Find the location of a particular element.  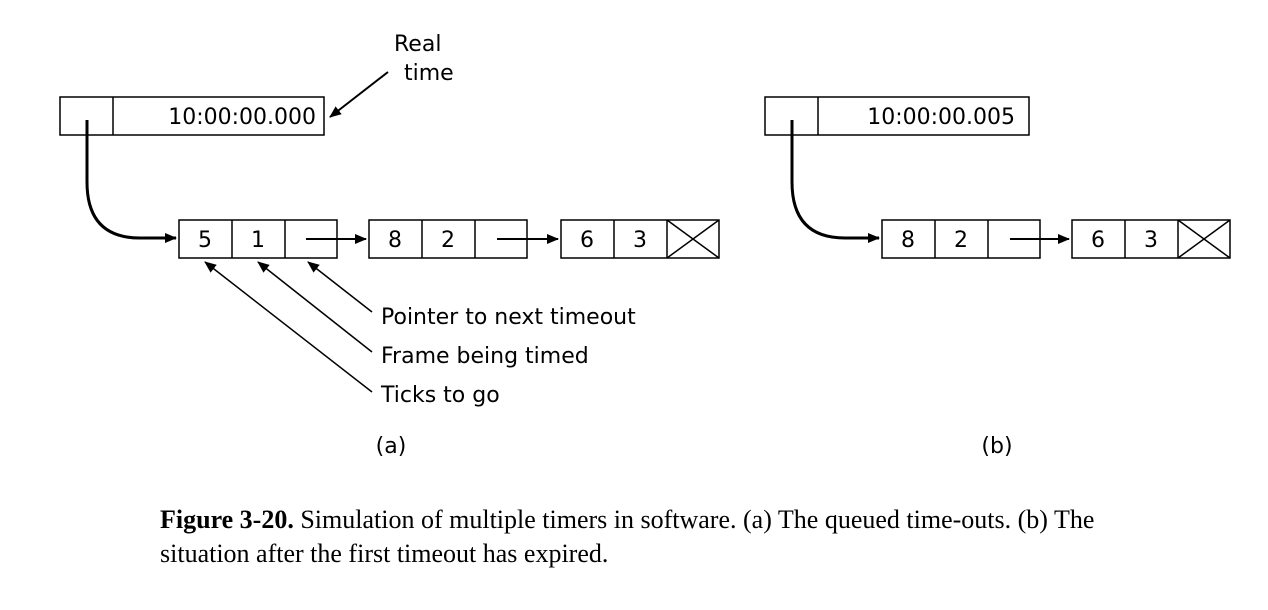

panel-b-label: (b) is located at coordinates (996, 446).